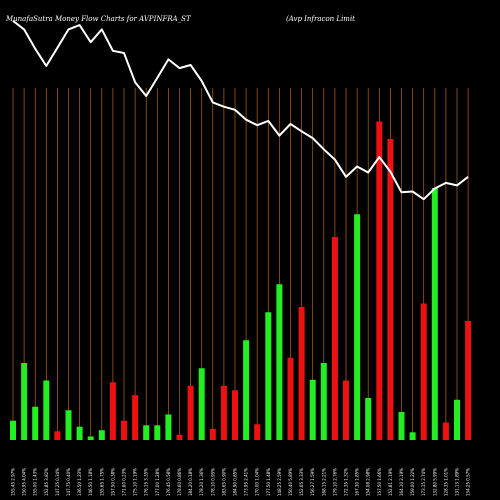  I want to click on x-tick-label: 178.20 1.36%, so click(201, 482).